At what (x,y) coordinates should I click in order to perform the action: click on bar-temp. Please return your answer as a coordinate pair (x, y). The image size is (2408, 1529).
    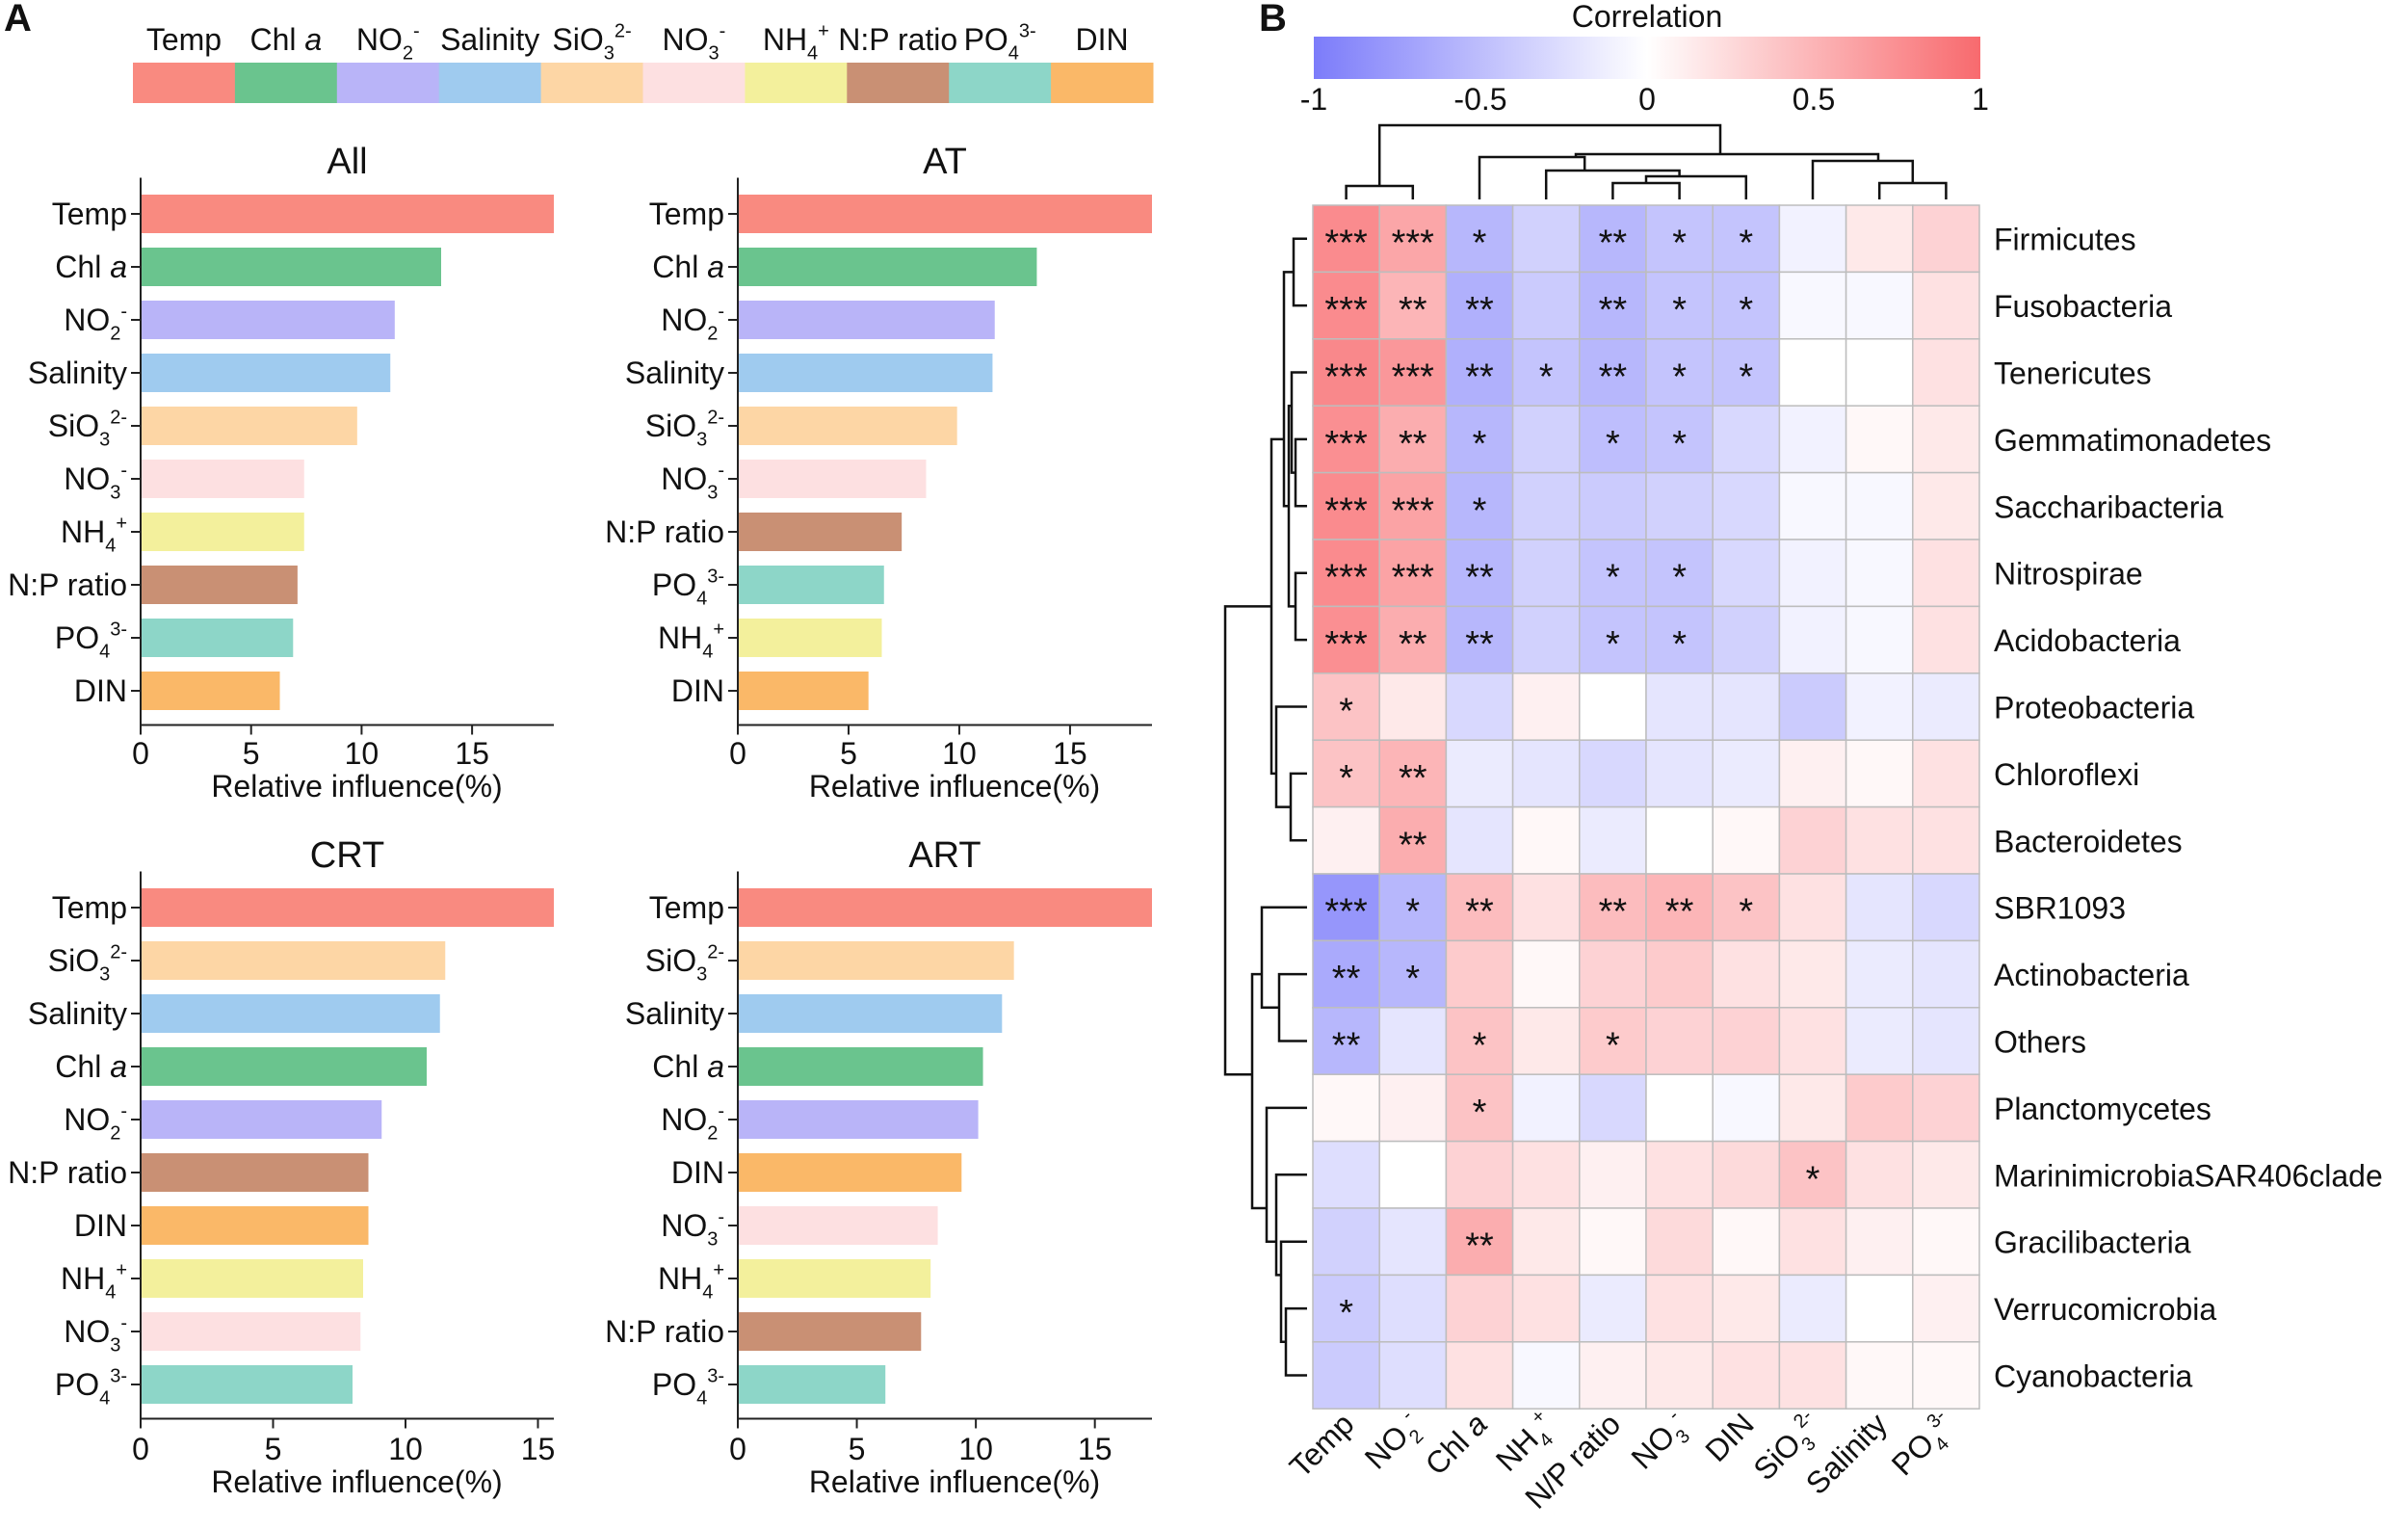
    Looking at the image, I should click on (945, 214).